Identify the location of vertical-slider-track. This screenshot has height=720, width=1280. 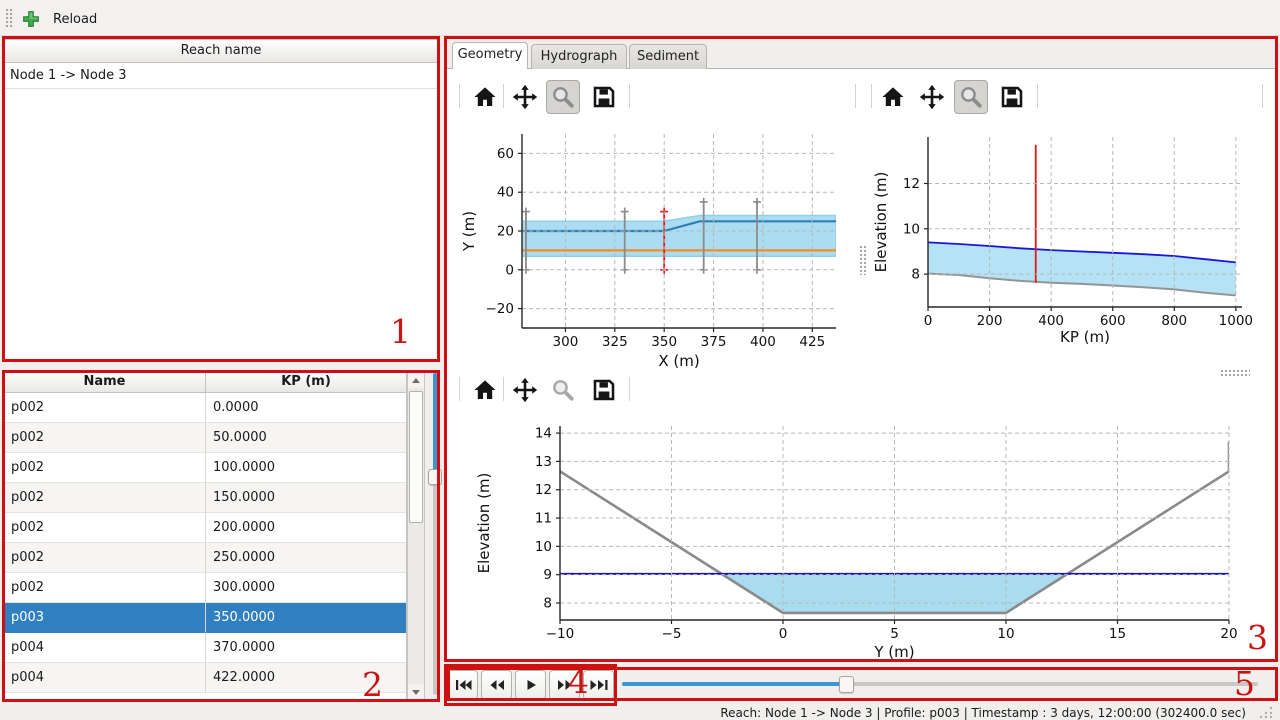
(435, 534).